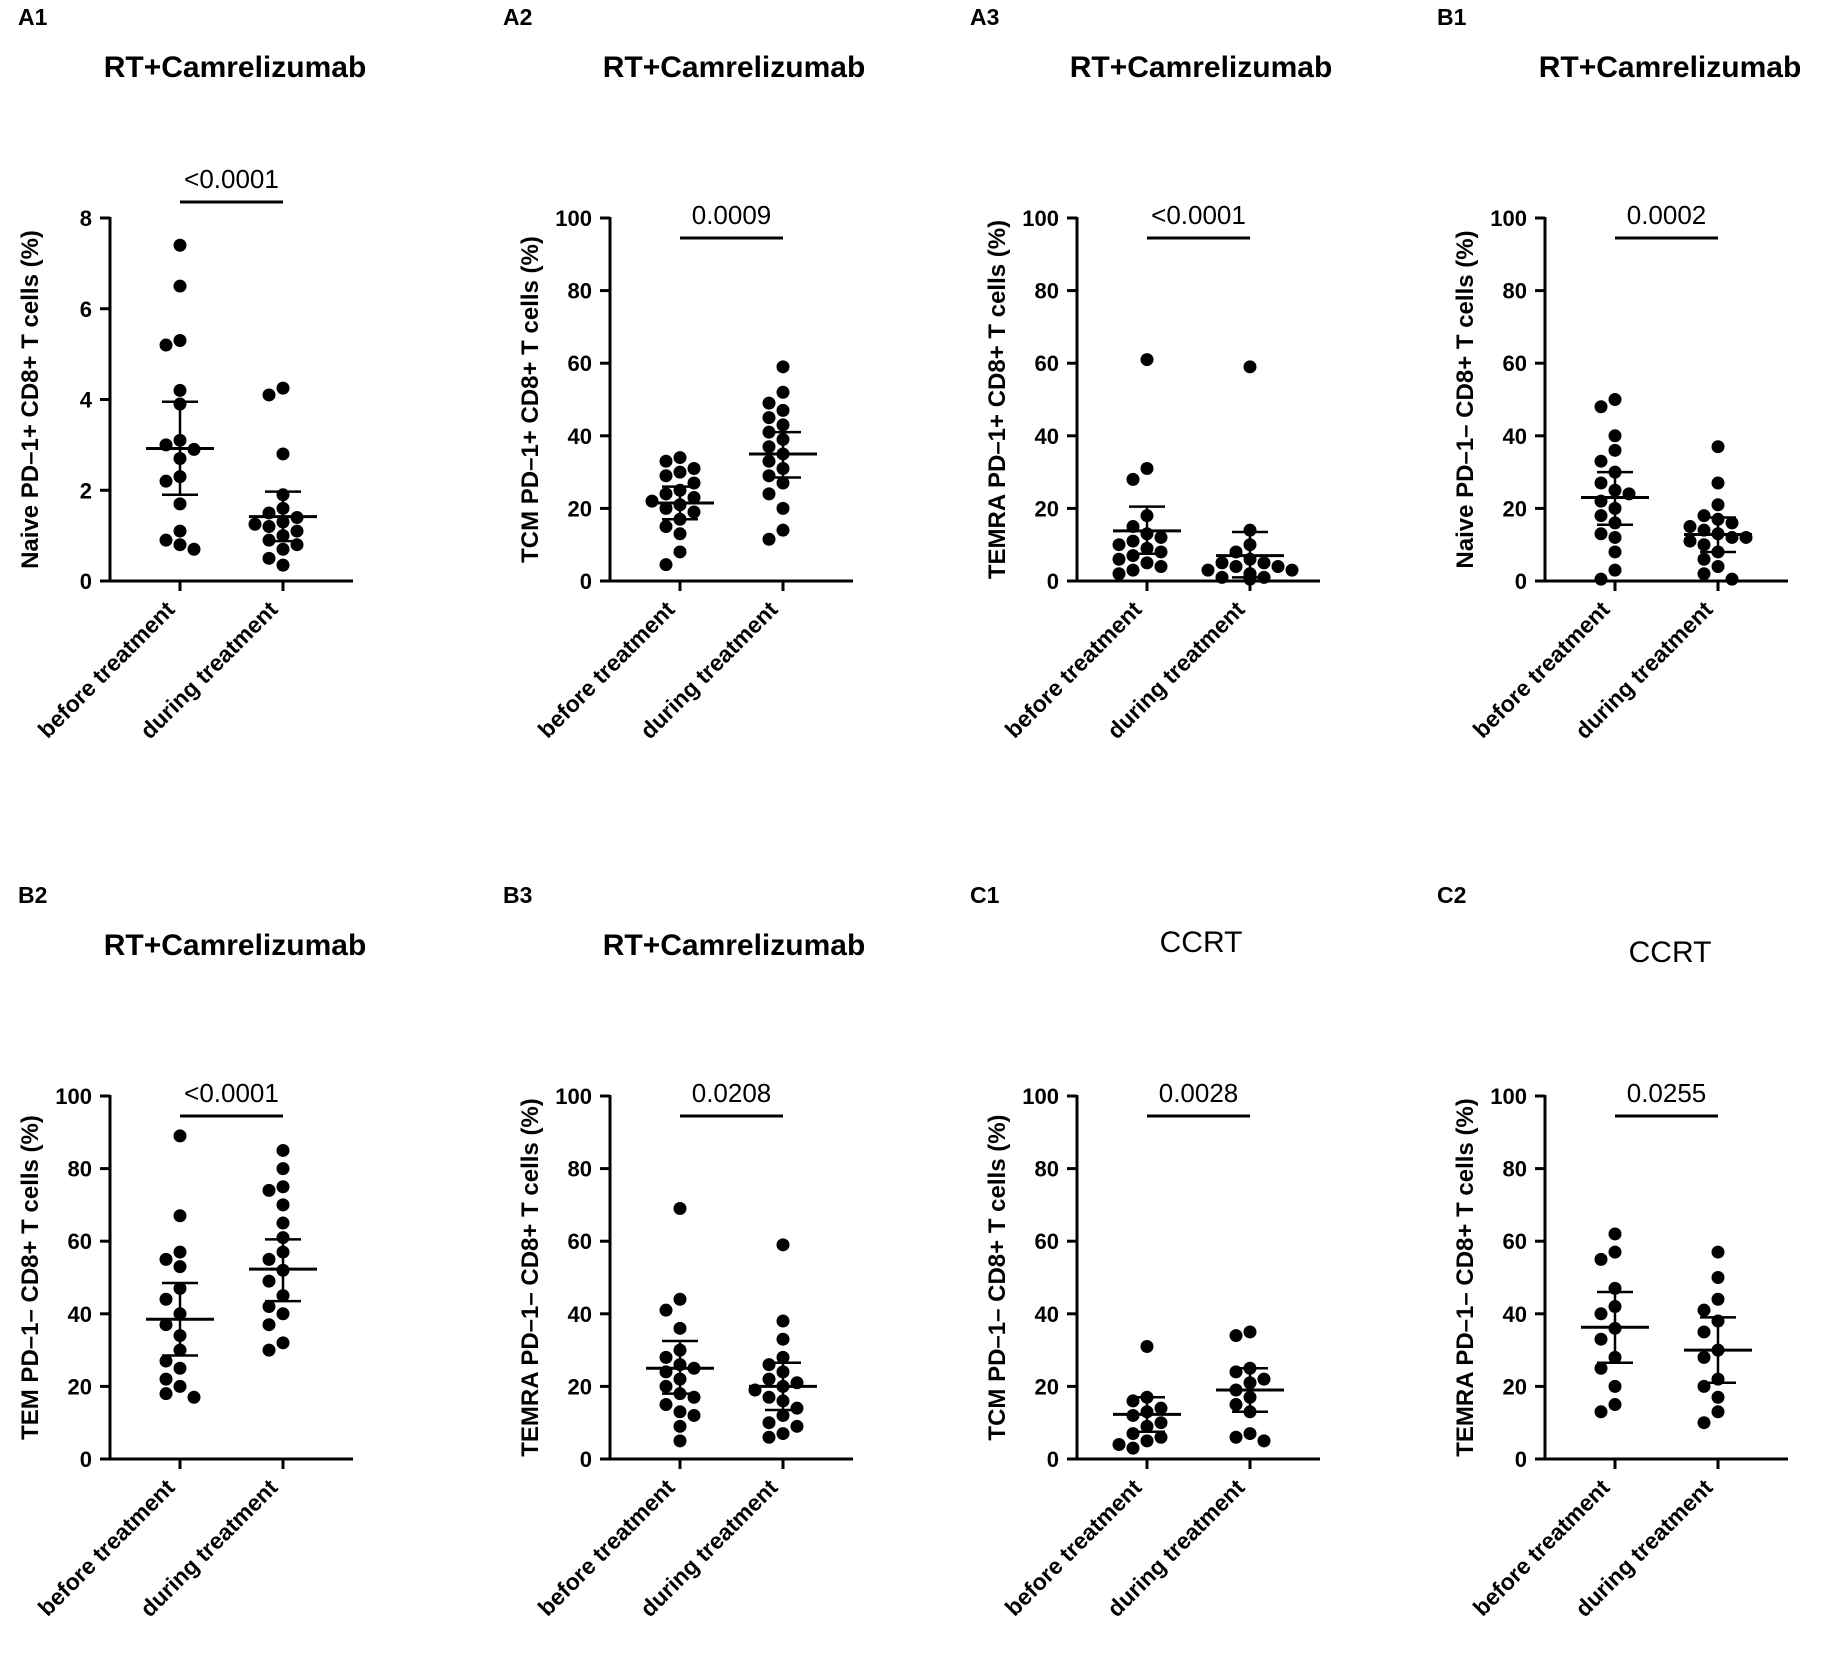 This screenshot has width=1823, height=1663. Describe the element at coordinates (1465, 1277) in the screenshot. I see `y-axis-label: TEMRA PD–1– CD8+ T cells (%)` at that location.